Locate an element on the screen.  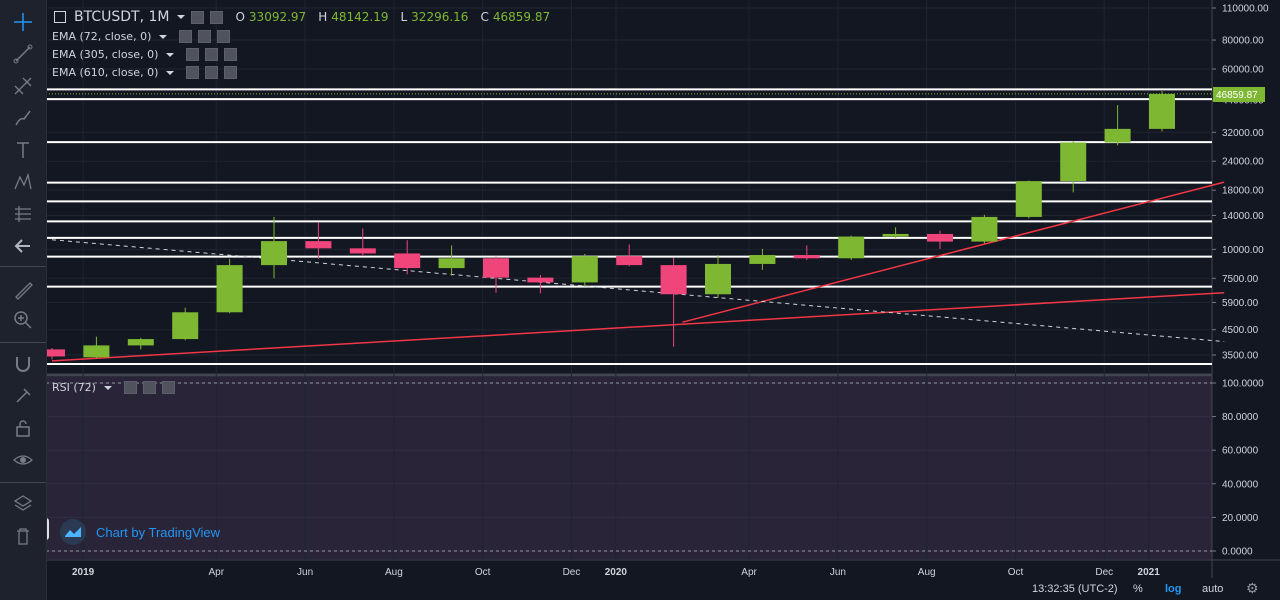
crosshair-tool-icon is located at coordinates (23, 22).